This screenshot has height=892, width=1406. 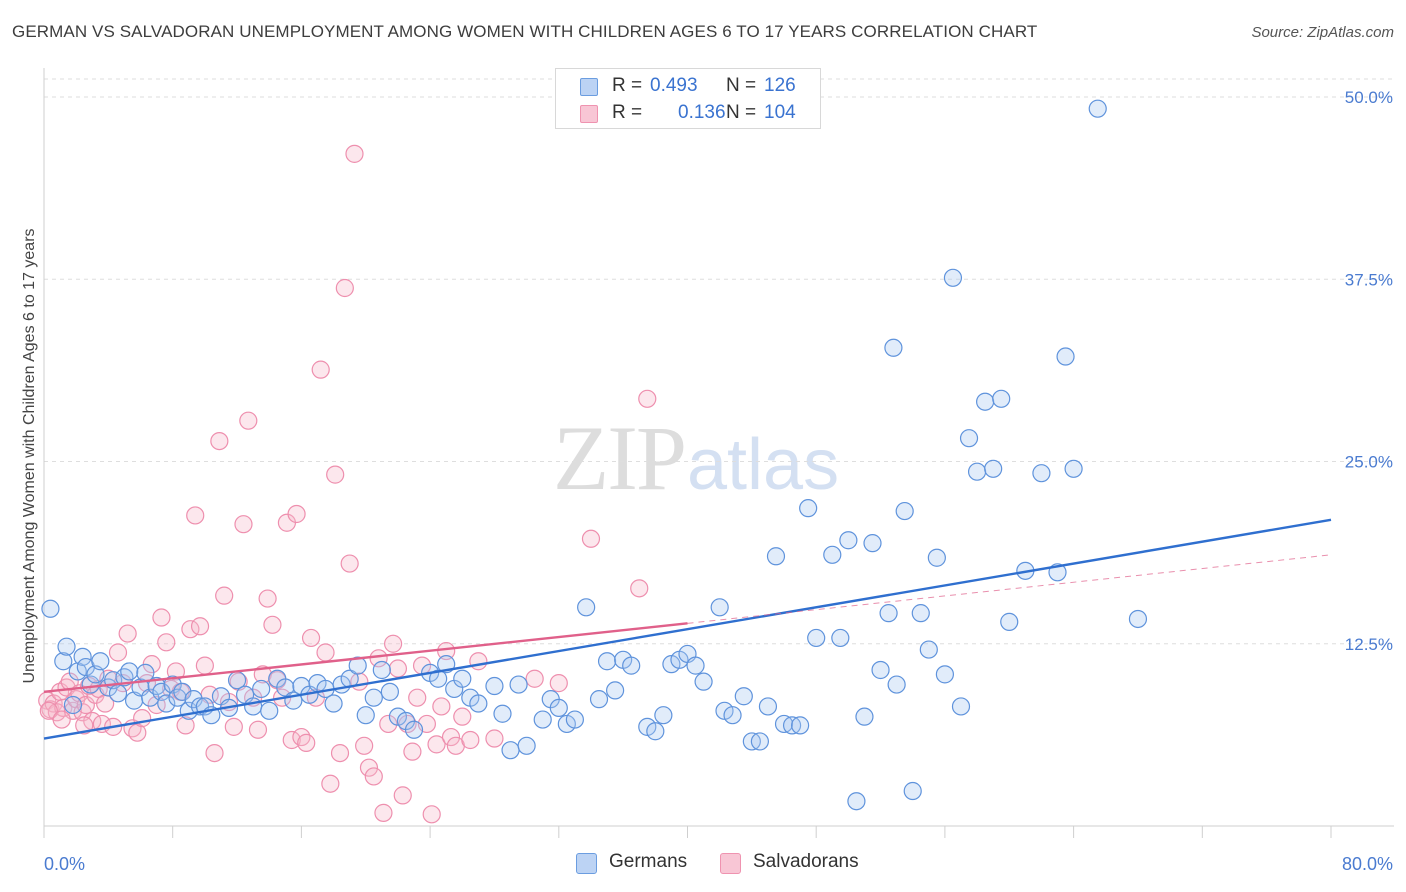 What do you see at coordinates (688, 98) in the screenshot?
I see `correlation-legend: R = 0.493 N = 126 R = 0.136 N = 104` at bounding box center [688, 98].